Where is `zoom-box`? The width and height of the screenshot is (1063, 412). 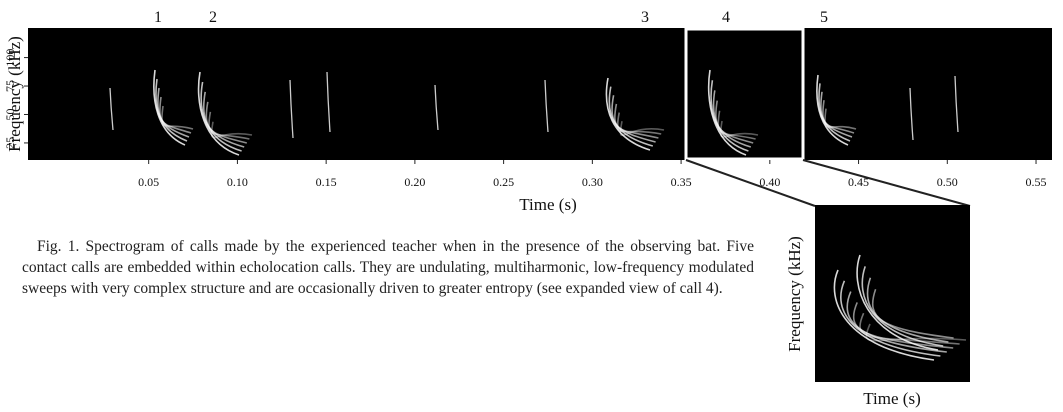 zoom-box is located at coordinates (744, 94).